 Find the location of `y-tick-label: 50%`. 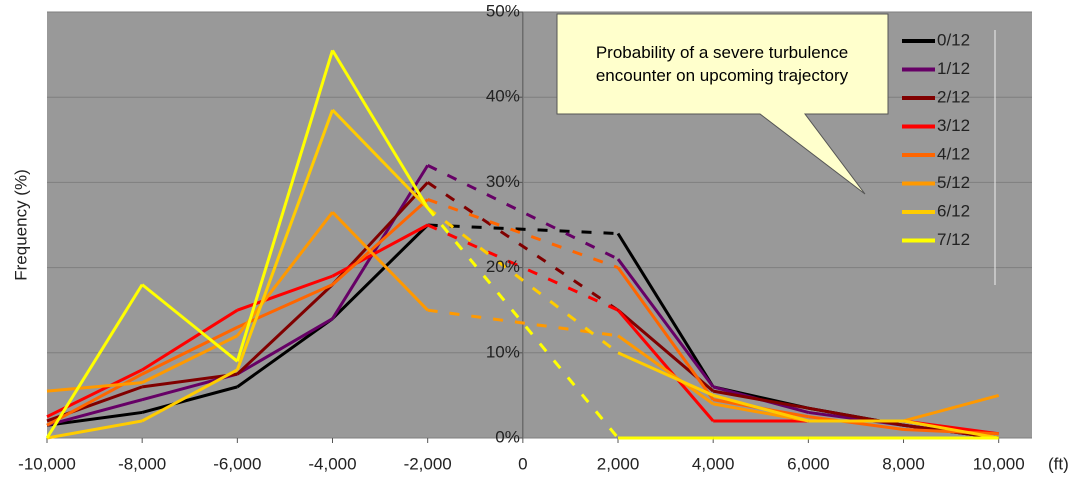

y-tick-label: 50% is located at coordinates (503, 10).